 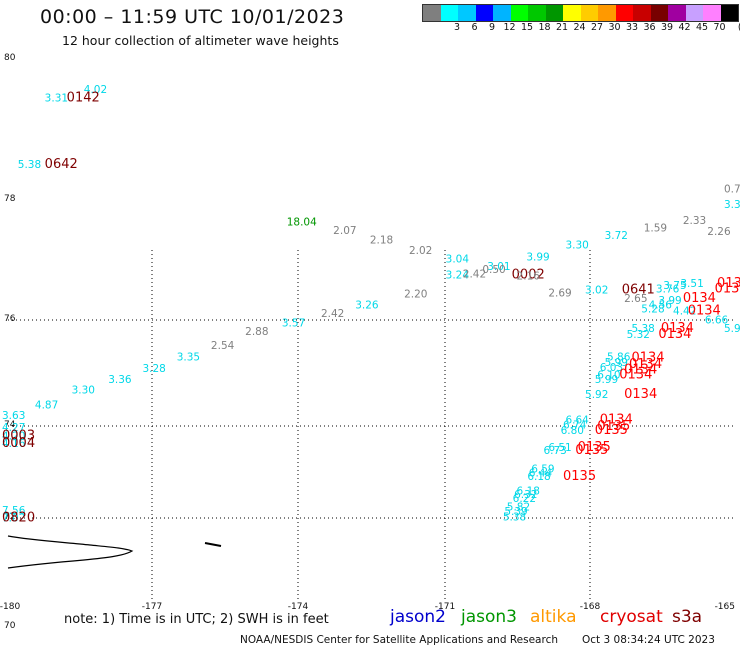 I want to click on wave-height-label: 6.18, so click(x=538, y=477).